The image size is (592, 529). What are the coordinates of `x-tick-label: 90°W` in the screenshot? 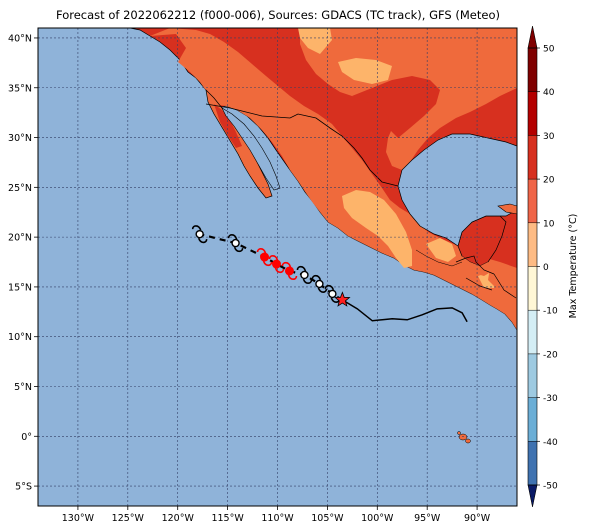 It's located at (477, 518).